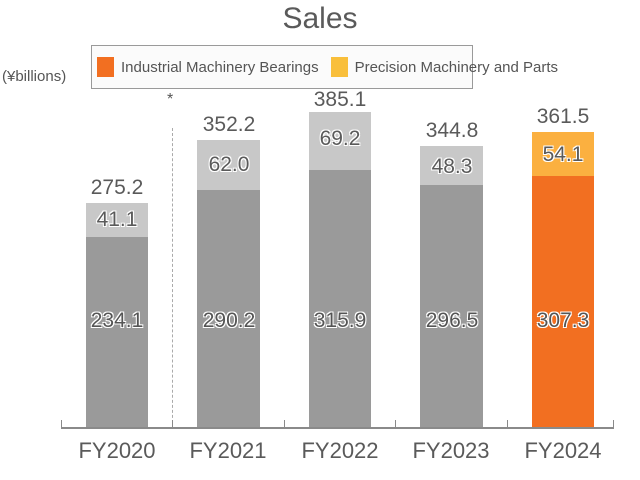 Image resolution: width=640 pixels, height=480 pixels. Describe the element at coordinates (172, 278) in the screenshot. I see `period-divider-dashed-line` at that location.